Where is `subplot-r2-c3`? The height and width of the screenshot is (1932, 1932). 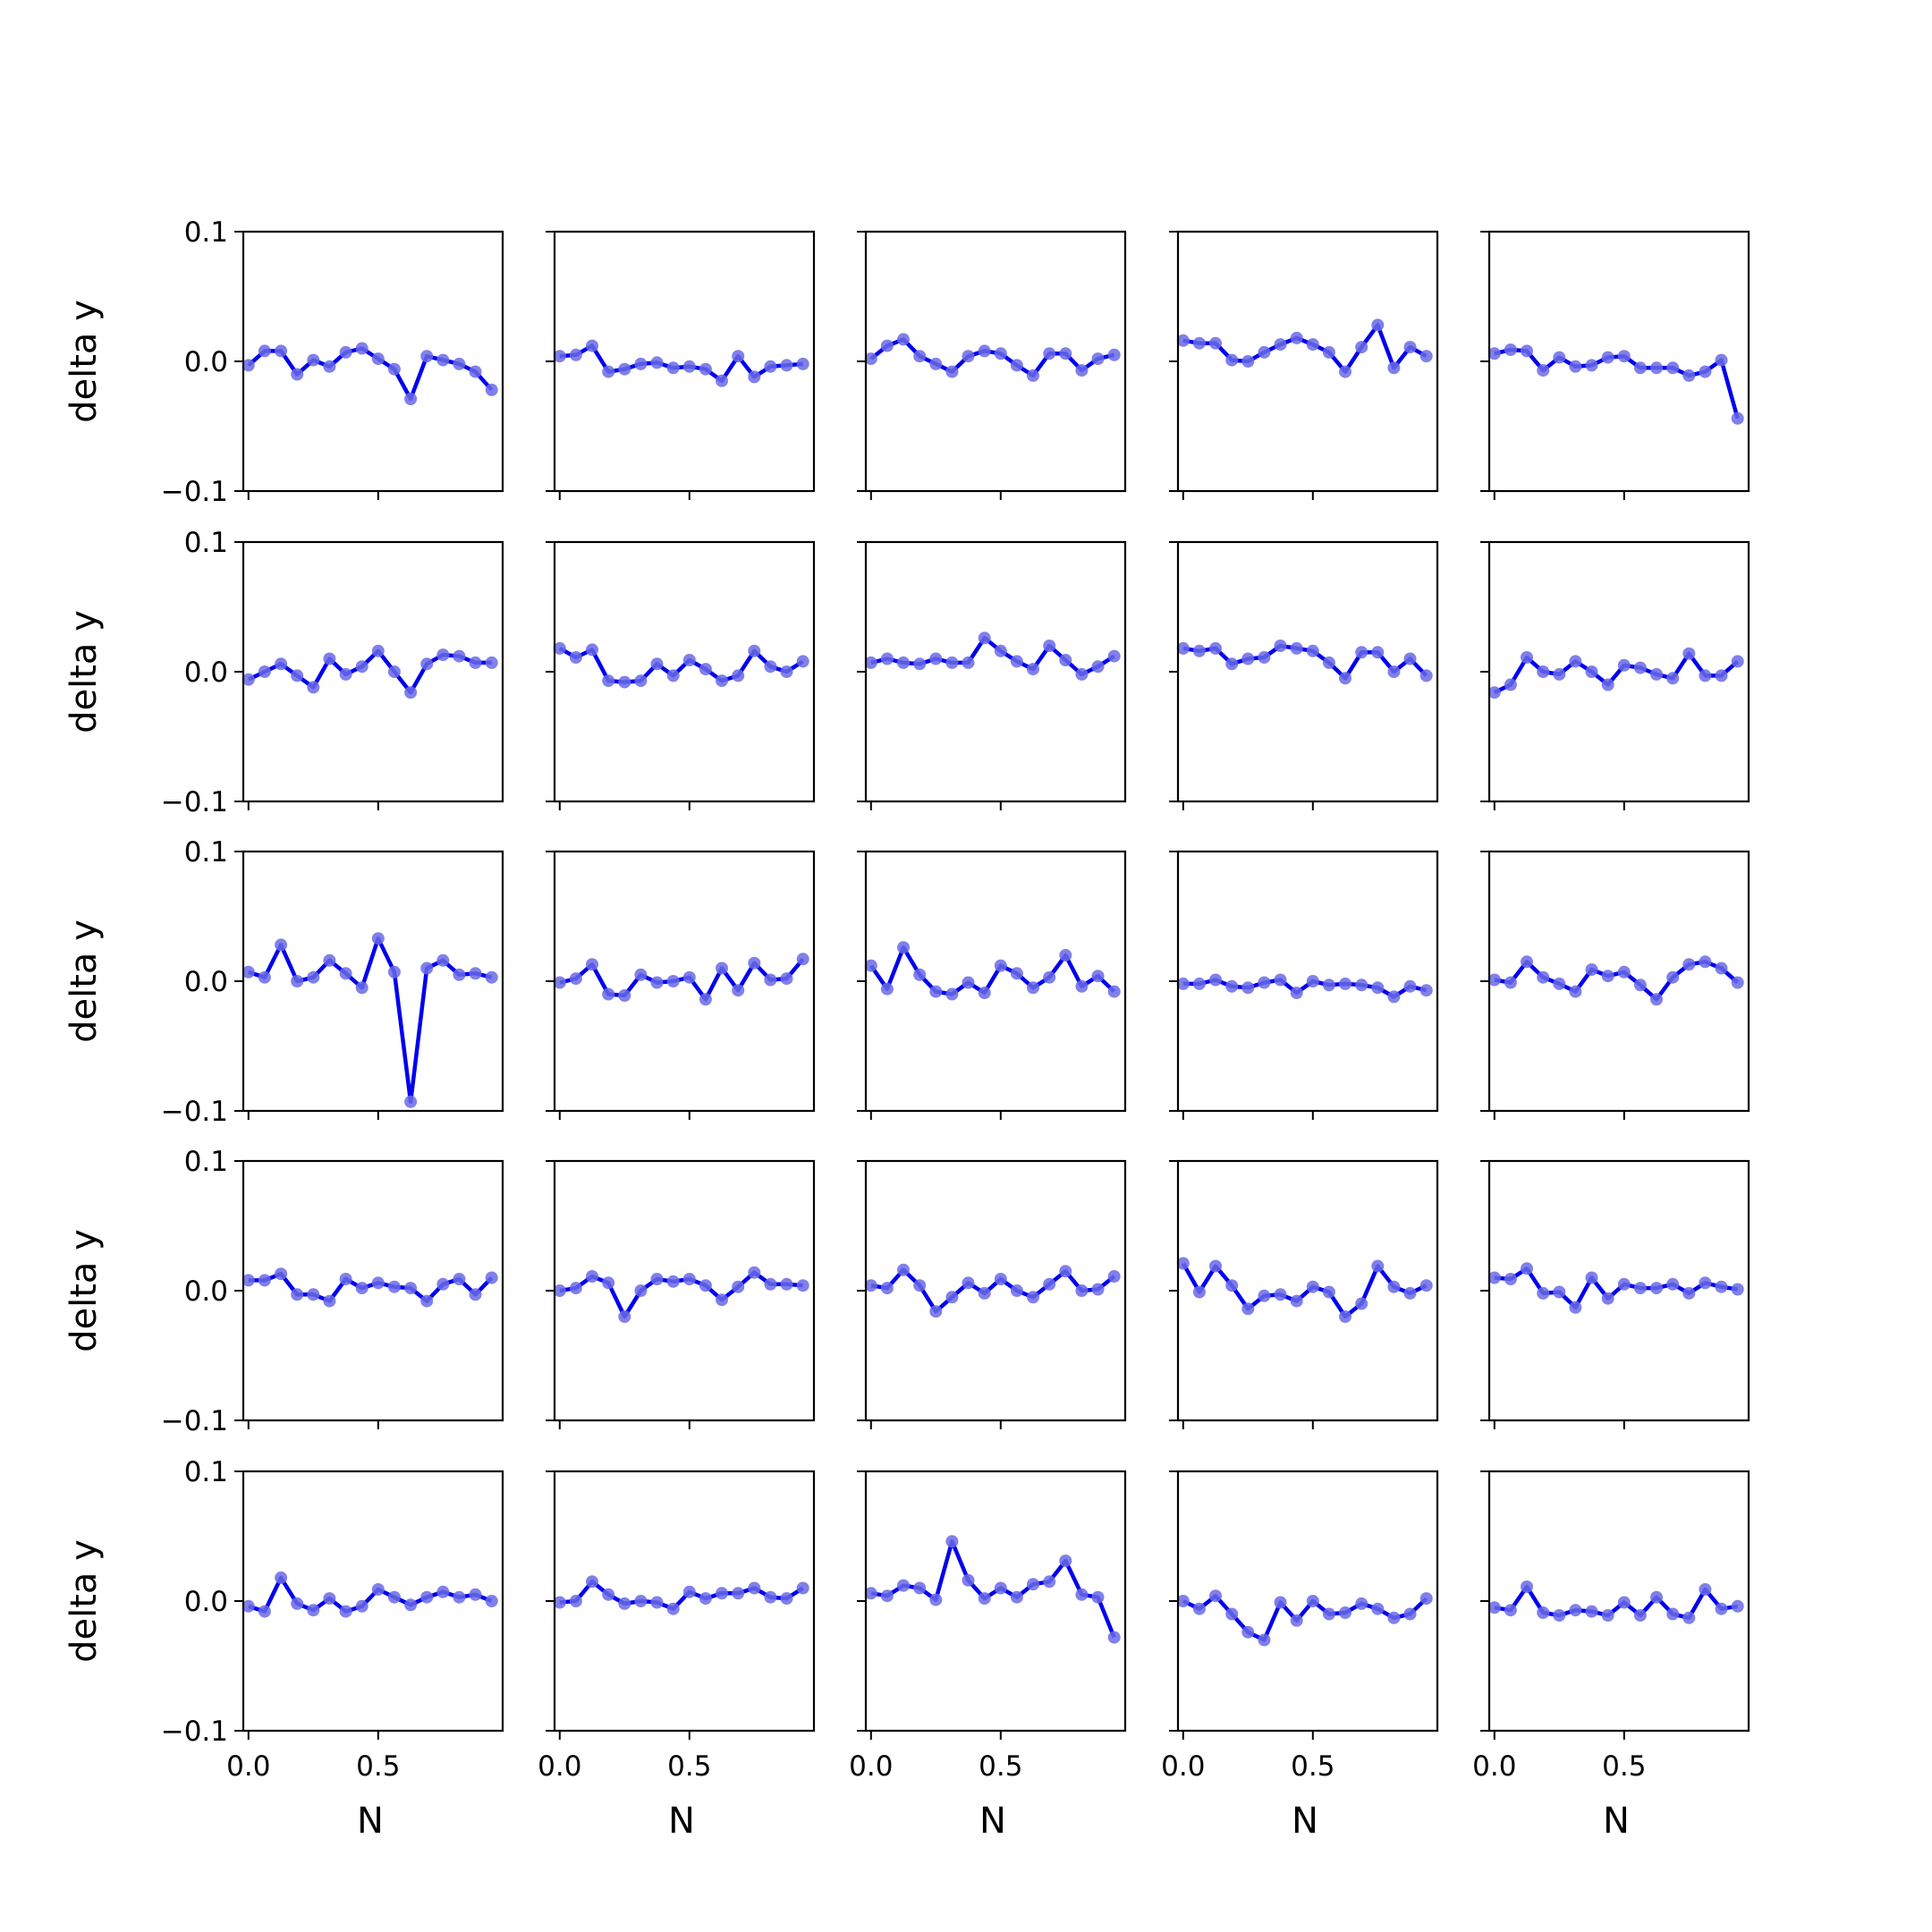 subplot-r2-c3 is located at coordinates (992, 675).